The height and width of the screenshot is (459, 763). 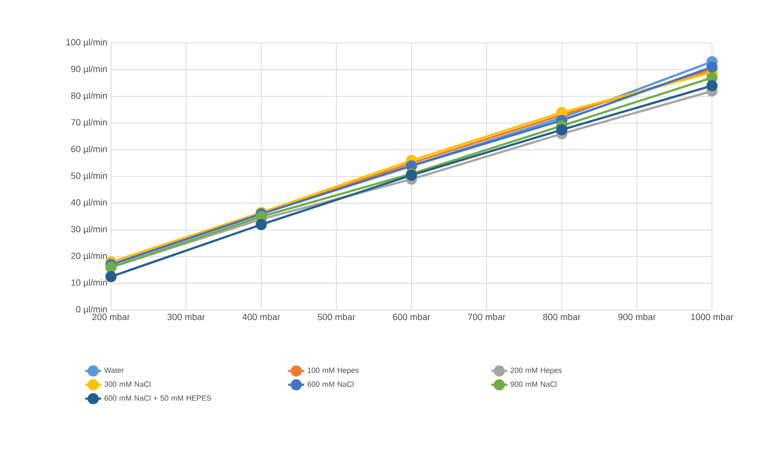 What do you see at coordinates (89, 150) in the screenshot?
I see `y-tick-label: 60 µl/min` at bounding box center [89, 150].